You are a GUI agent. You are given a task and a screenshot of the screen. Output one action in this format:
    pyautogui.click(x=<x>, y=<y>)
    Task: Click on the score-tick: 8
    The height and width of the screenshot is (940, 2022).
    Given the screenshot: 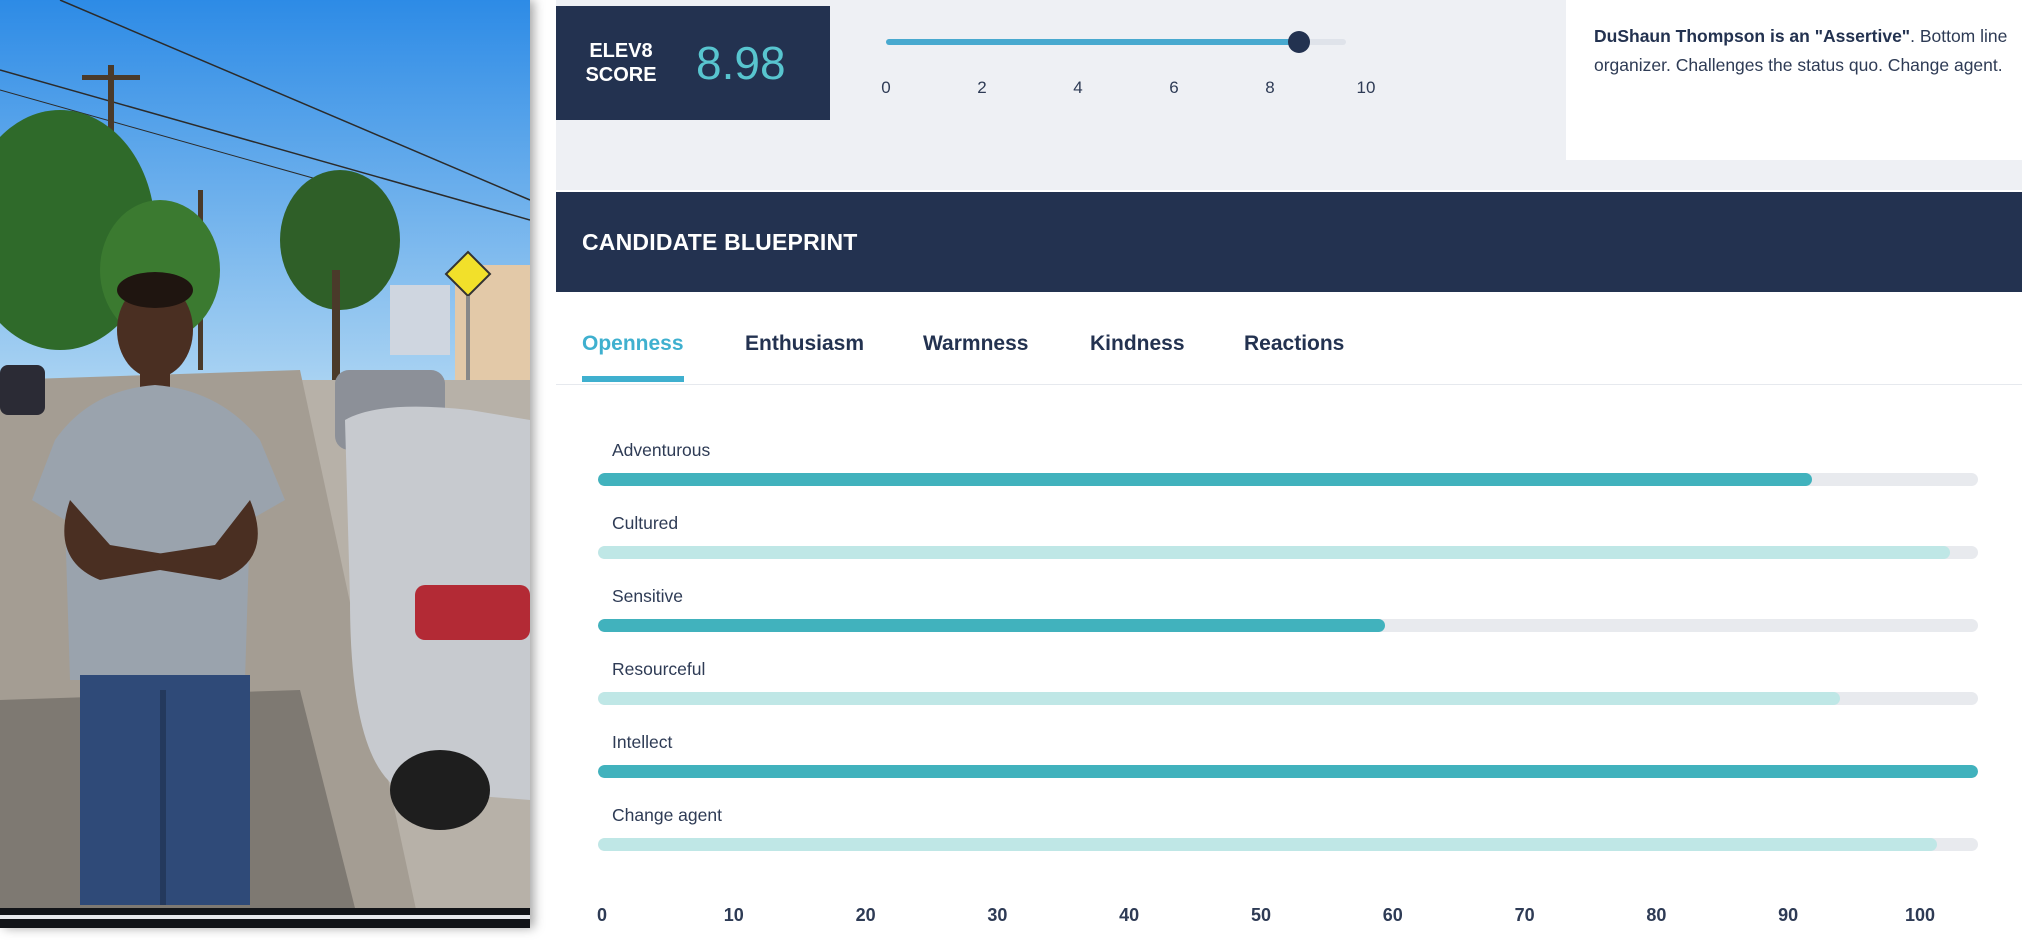 What is the action you would take?
    pyautogui.click(x=1270, y=87)
    